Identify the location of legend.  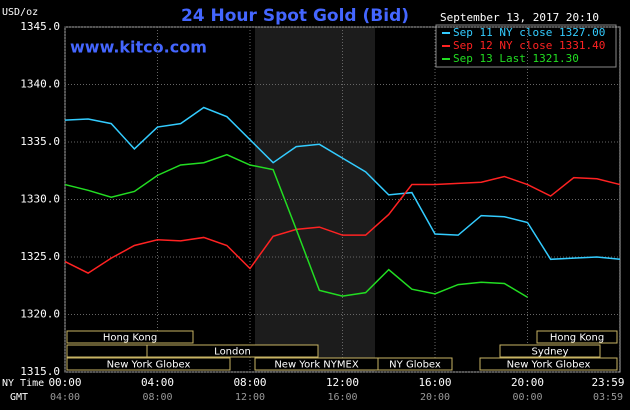
(526, 46).